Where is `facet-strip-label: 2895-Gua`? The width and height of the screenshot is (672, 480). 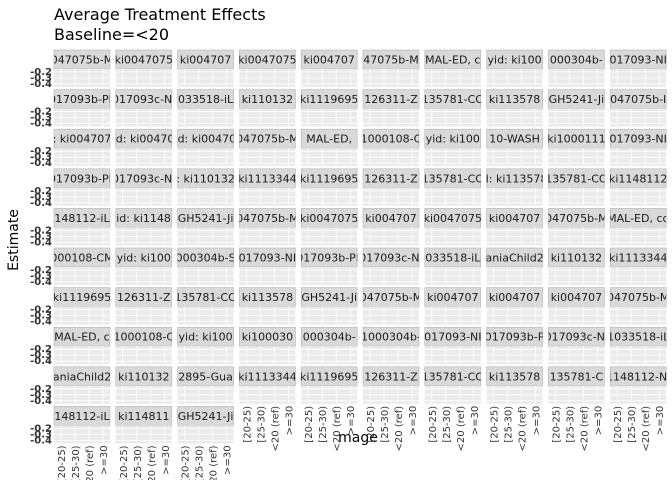
facet-strip-label: 2895-Gua is located at coordinates (205, 376).